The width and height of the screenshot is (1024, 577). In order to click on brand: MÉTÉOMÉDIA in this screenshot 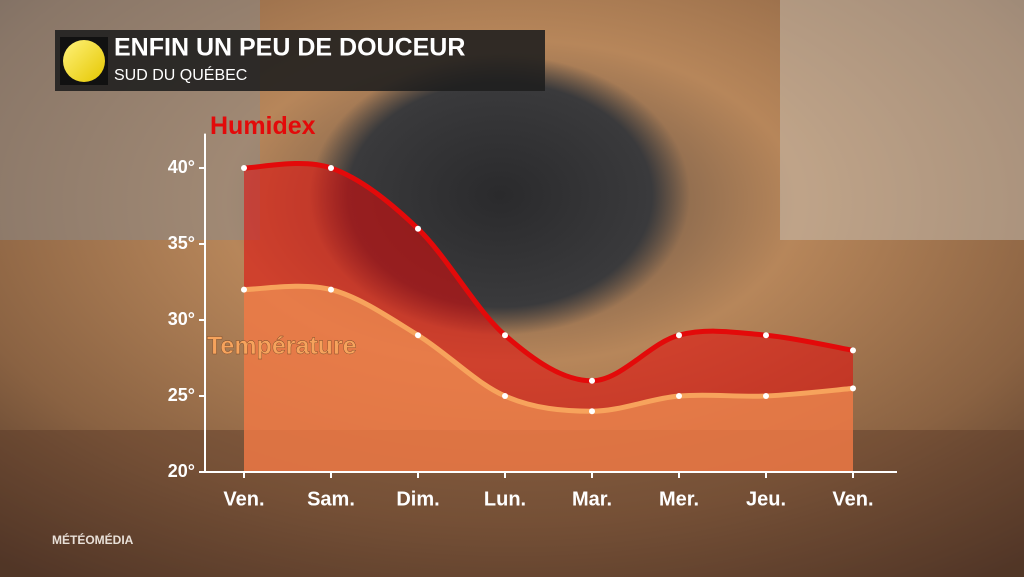, I will do `click(93, 539)`.